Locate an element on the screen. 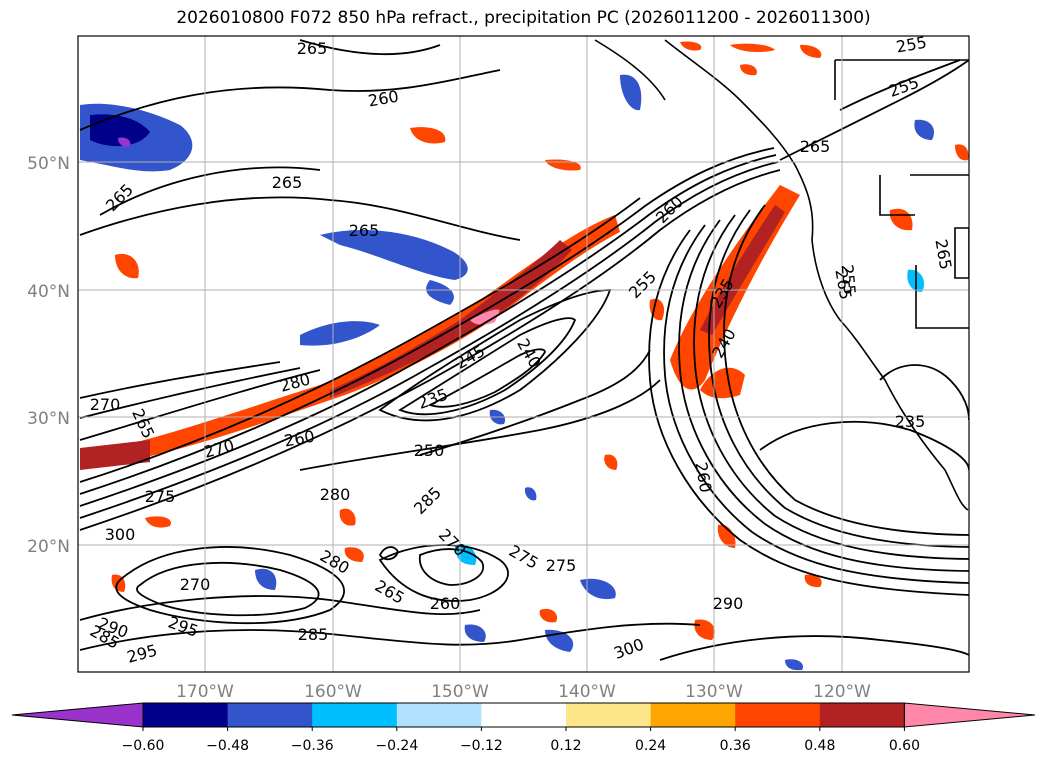 The height and width of the screenshot is (765, 1047). contour-label: 280 is located at coordinates (335, 494).